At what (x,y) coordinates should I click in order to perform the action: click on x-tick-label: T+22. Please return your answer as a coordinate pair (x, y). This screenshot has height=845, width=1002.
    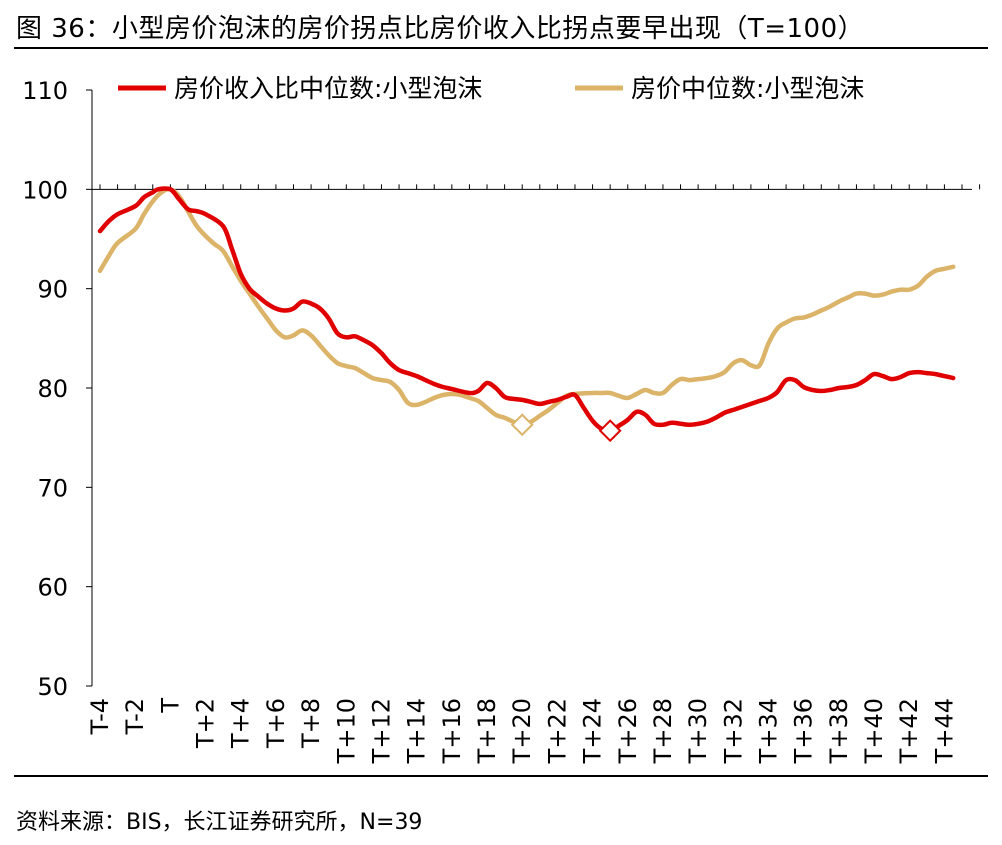
    Looking at the image, I should click on (557, 731).